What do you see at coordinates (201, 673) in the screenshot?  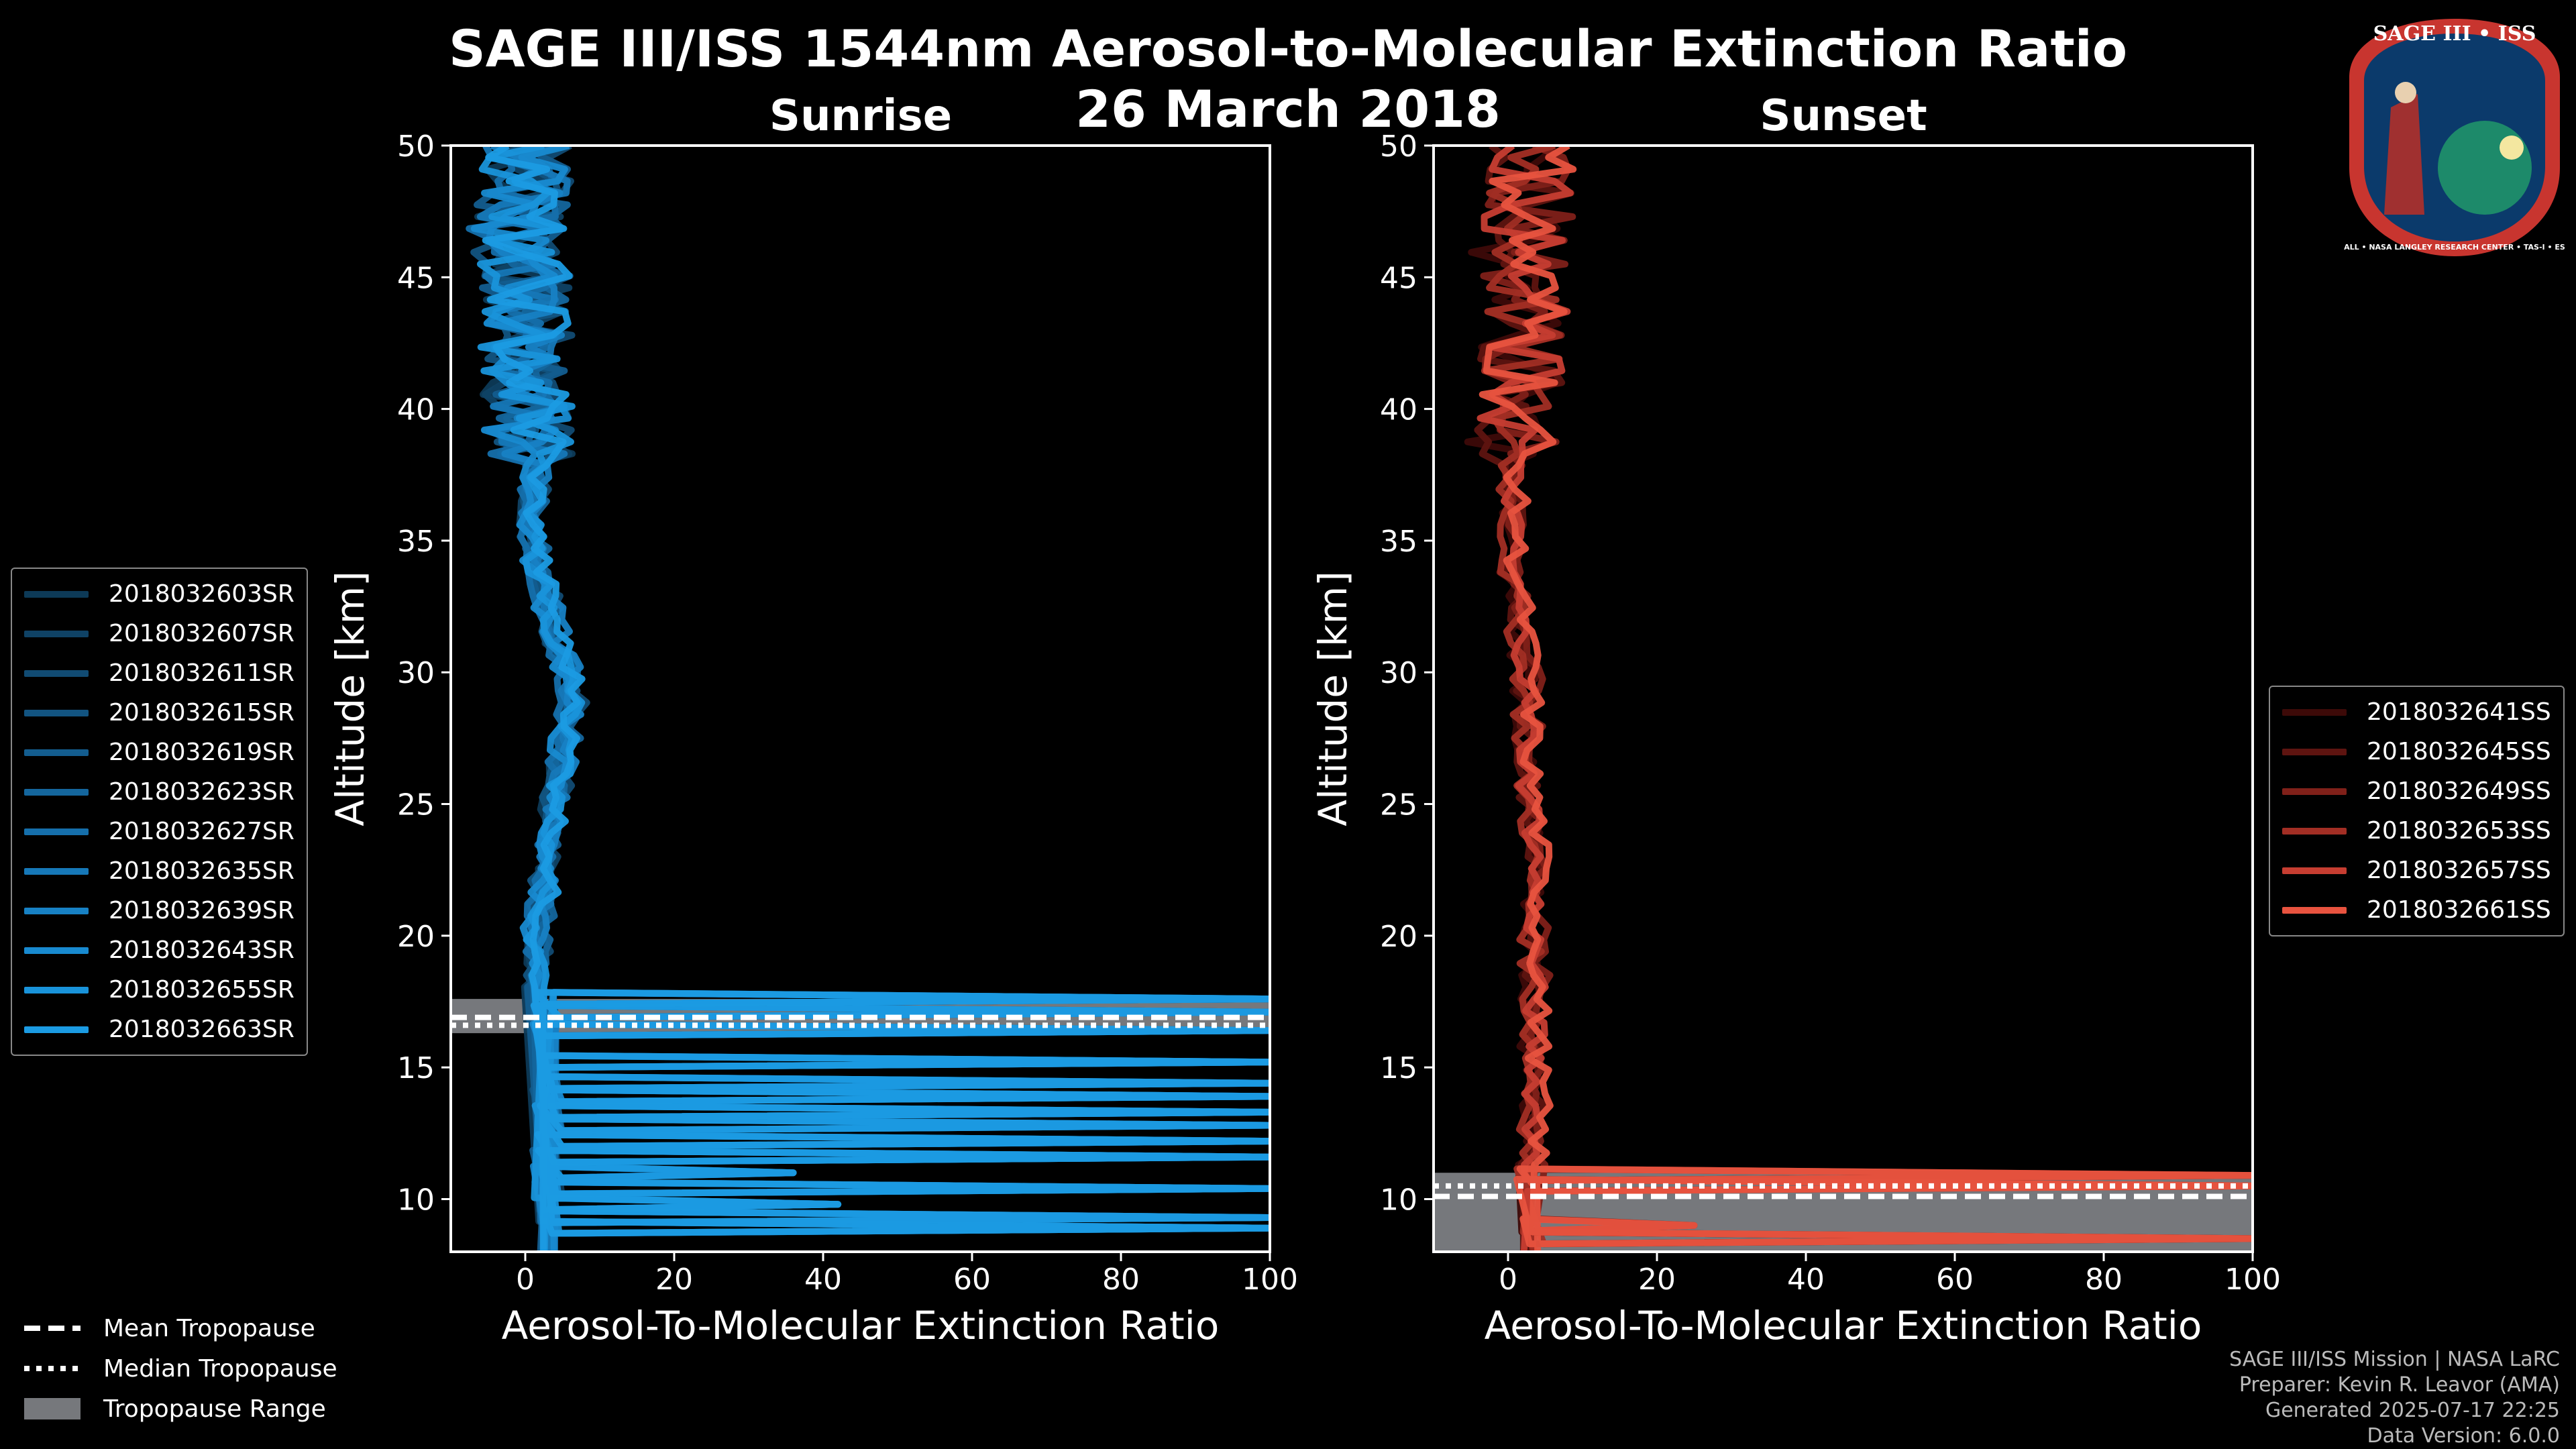 I see `legend-label: 2018032611SR` at bounding box center [201, 673].